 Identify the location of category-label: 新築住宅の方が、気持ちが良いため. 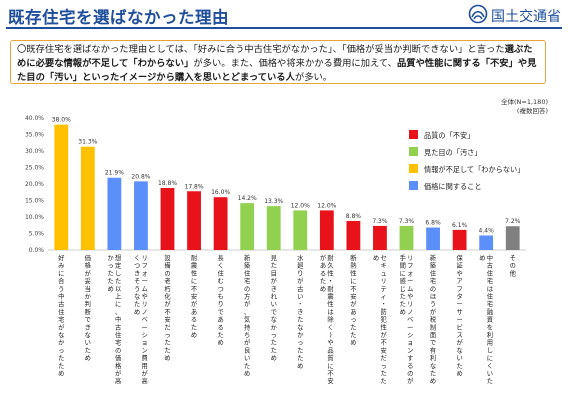
(247, 315).